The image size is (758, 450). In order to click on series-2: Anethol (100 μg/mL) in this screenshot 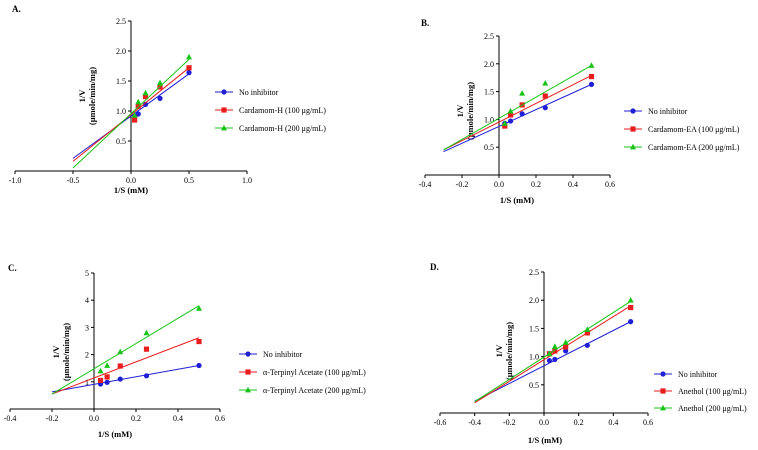, I will do `click(610, 354)`.